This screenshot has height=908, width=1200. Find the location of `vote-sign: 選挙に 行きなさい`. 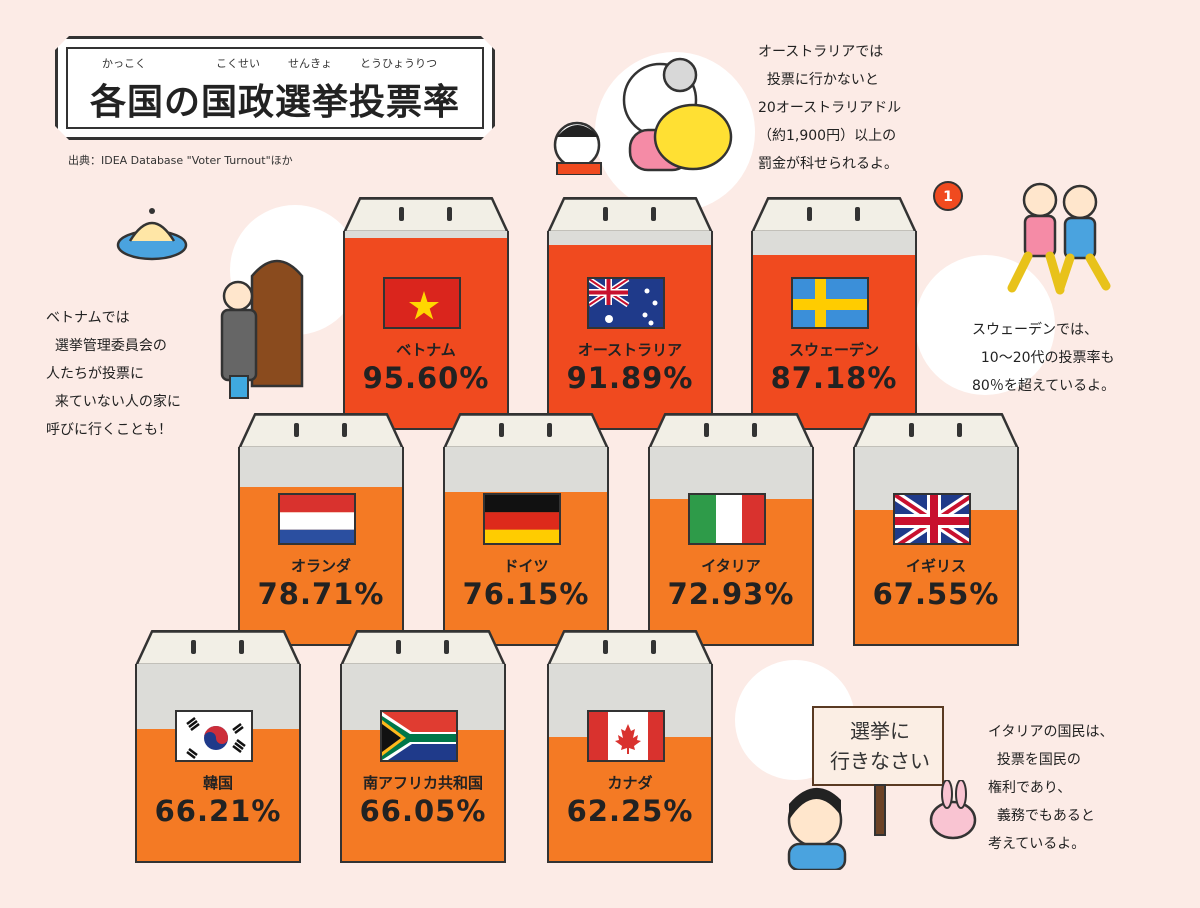

vote-sign: 選挙に 行きなさい is located at coordinates (878, 746).